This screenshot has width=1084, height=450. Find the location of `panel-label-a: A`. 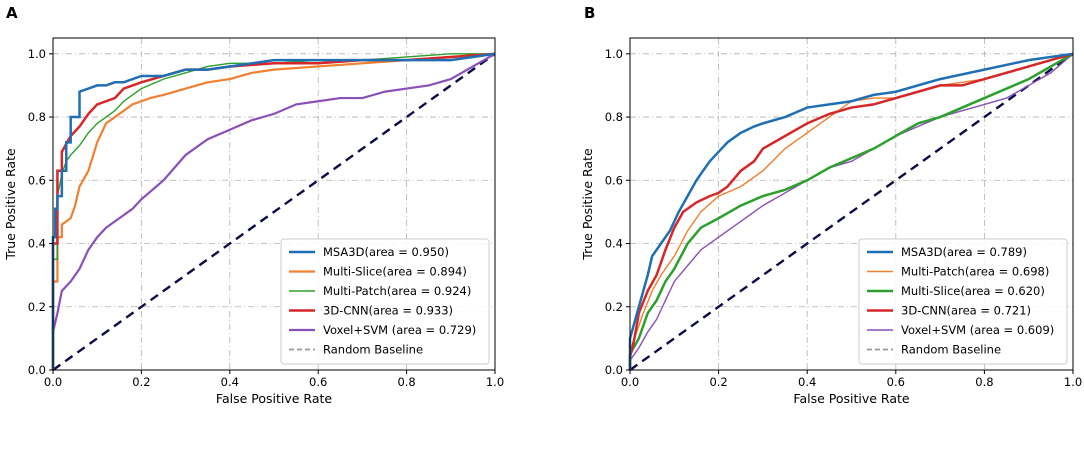

panel-label-a: A is located at coordinates (12, 13).